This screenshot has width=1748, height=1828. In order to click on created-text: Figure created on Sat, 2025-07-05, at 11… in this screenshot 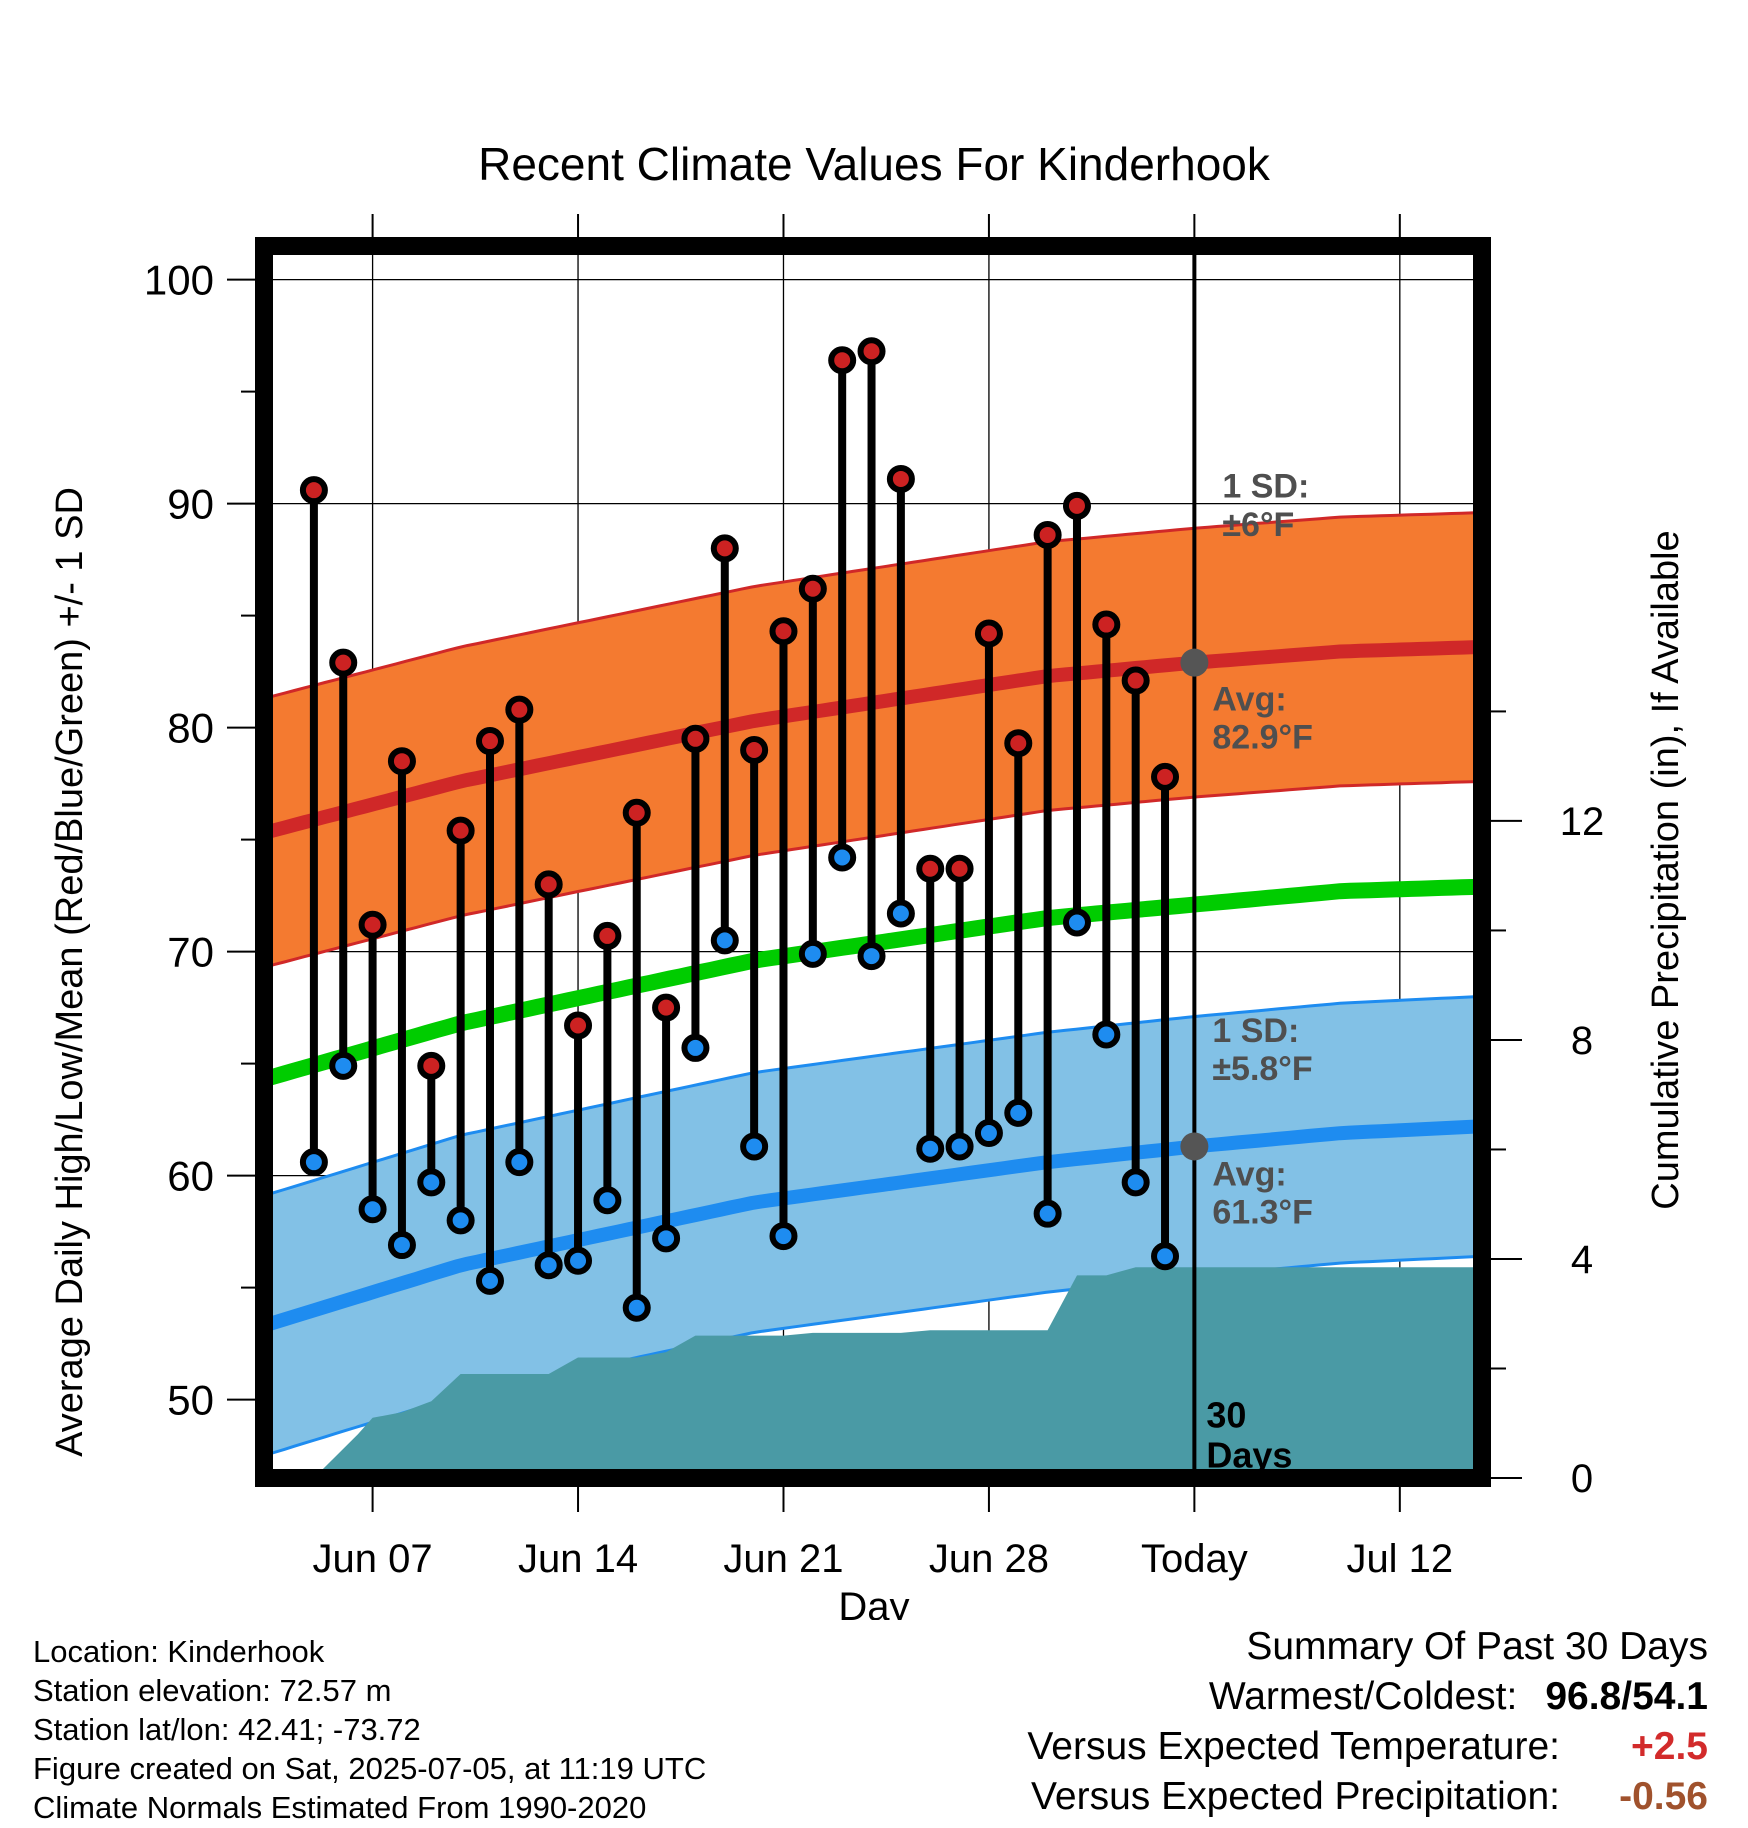, I will do `click(370, 1768)`.